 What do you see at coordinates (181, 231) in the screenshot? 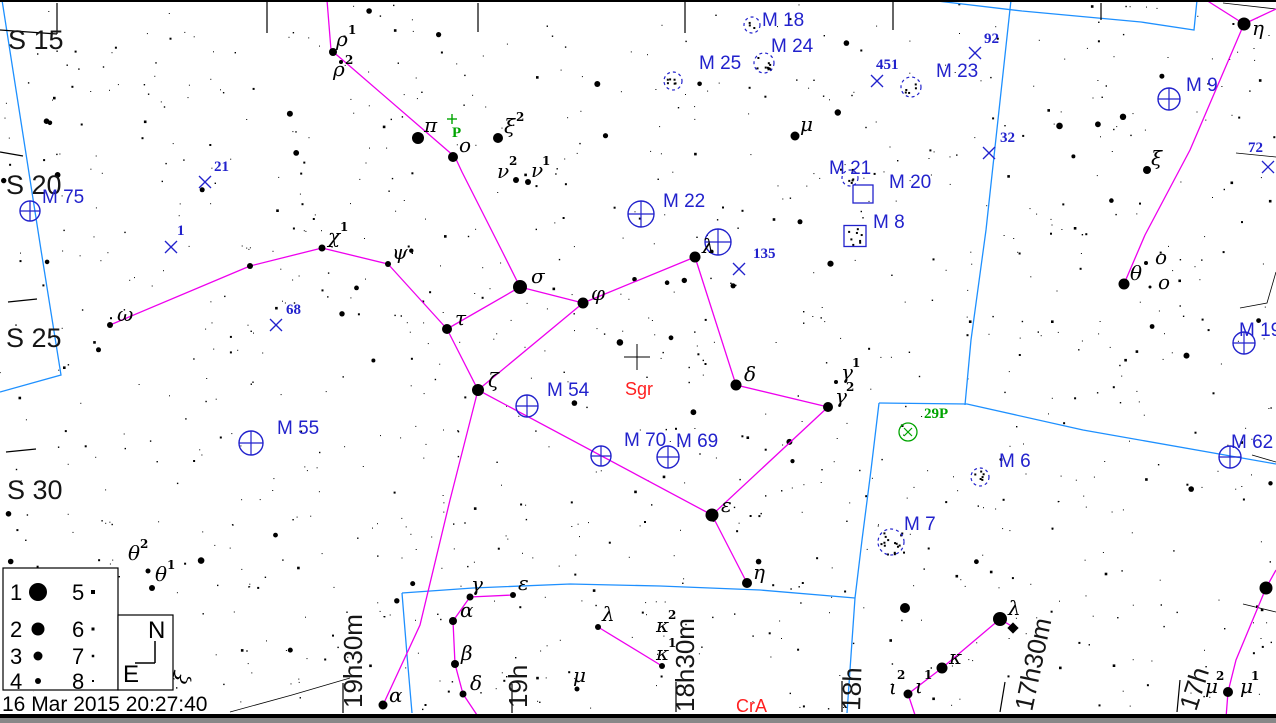
I see `deep-sky-label: 1` at bounding box center [181, 231].